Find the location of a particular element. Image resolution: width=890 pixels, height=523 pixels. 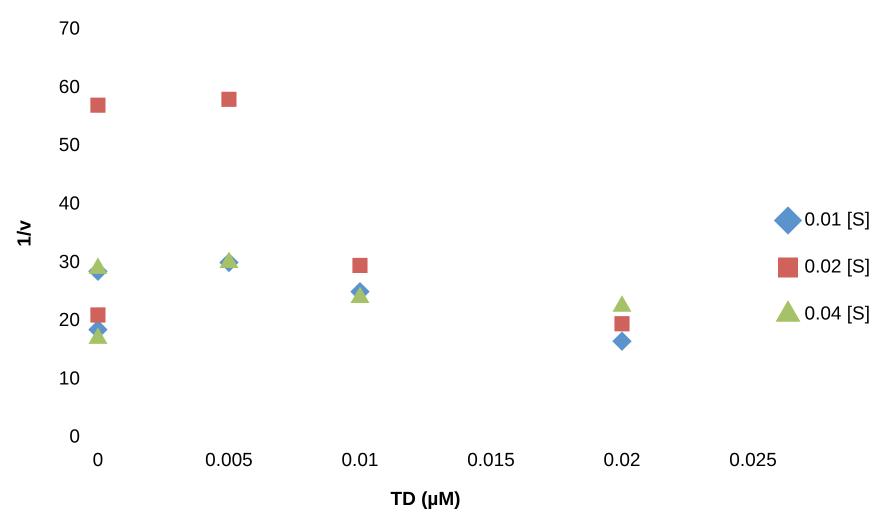

legend-label: 0.04 [S] is located at coordinates (837, 314).